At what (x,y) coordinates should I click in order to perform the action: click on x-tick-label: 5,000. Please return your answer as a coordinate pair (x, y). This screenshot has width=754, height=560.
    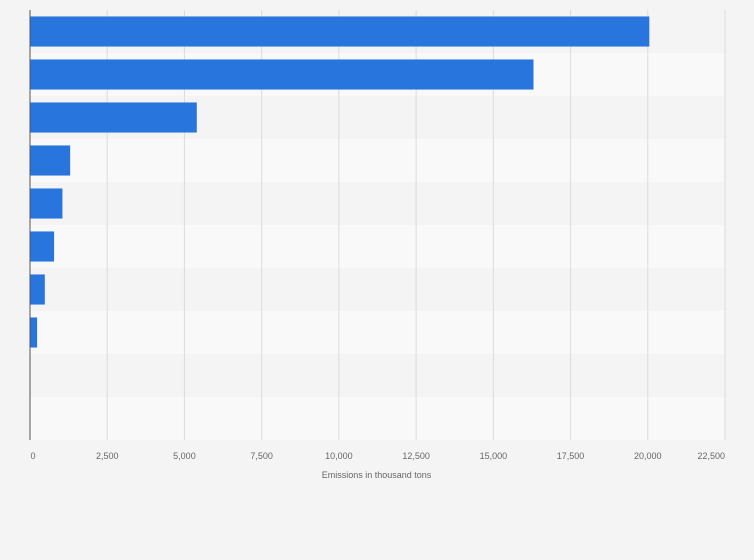
    Looking at the image, I should click on (184, 456).